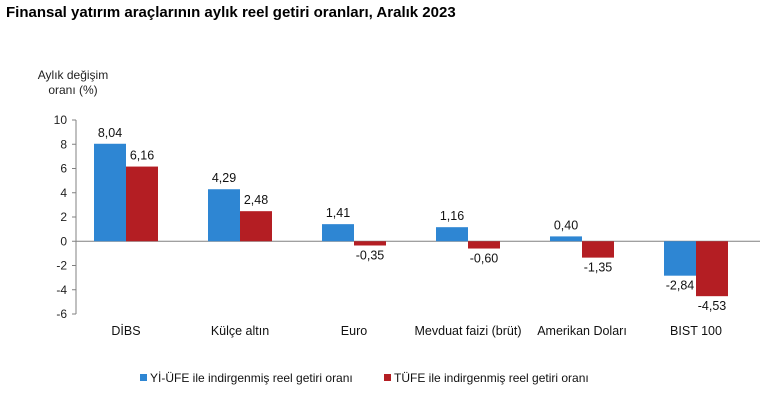  I want to click on y-tick-label: 6, so click(63, 169).